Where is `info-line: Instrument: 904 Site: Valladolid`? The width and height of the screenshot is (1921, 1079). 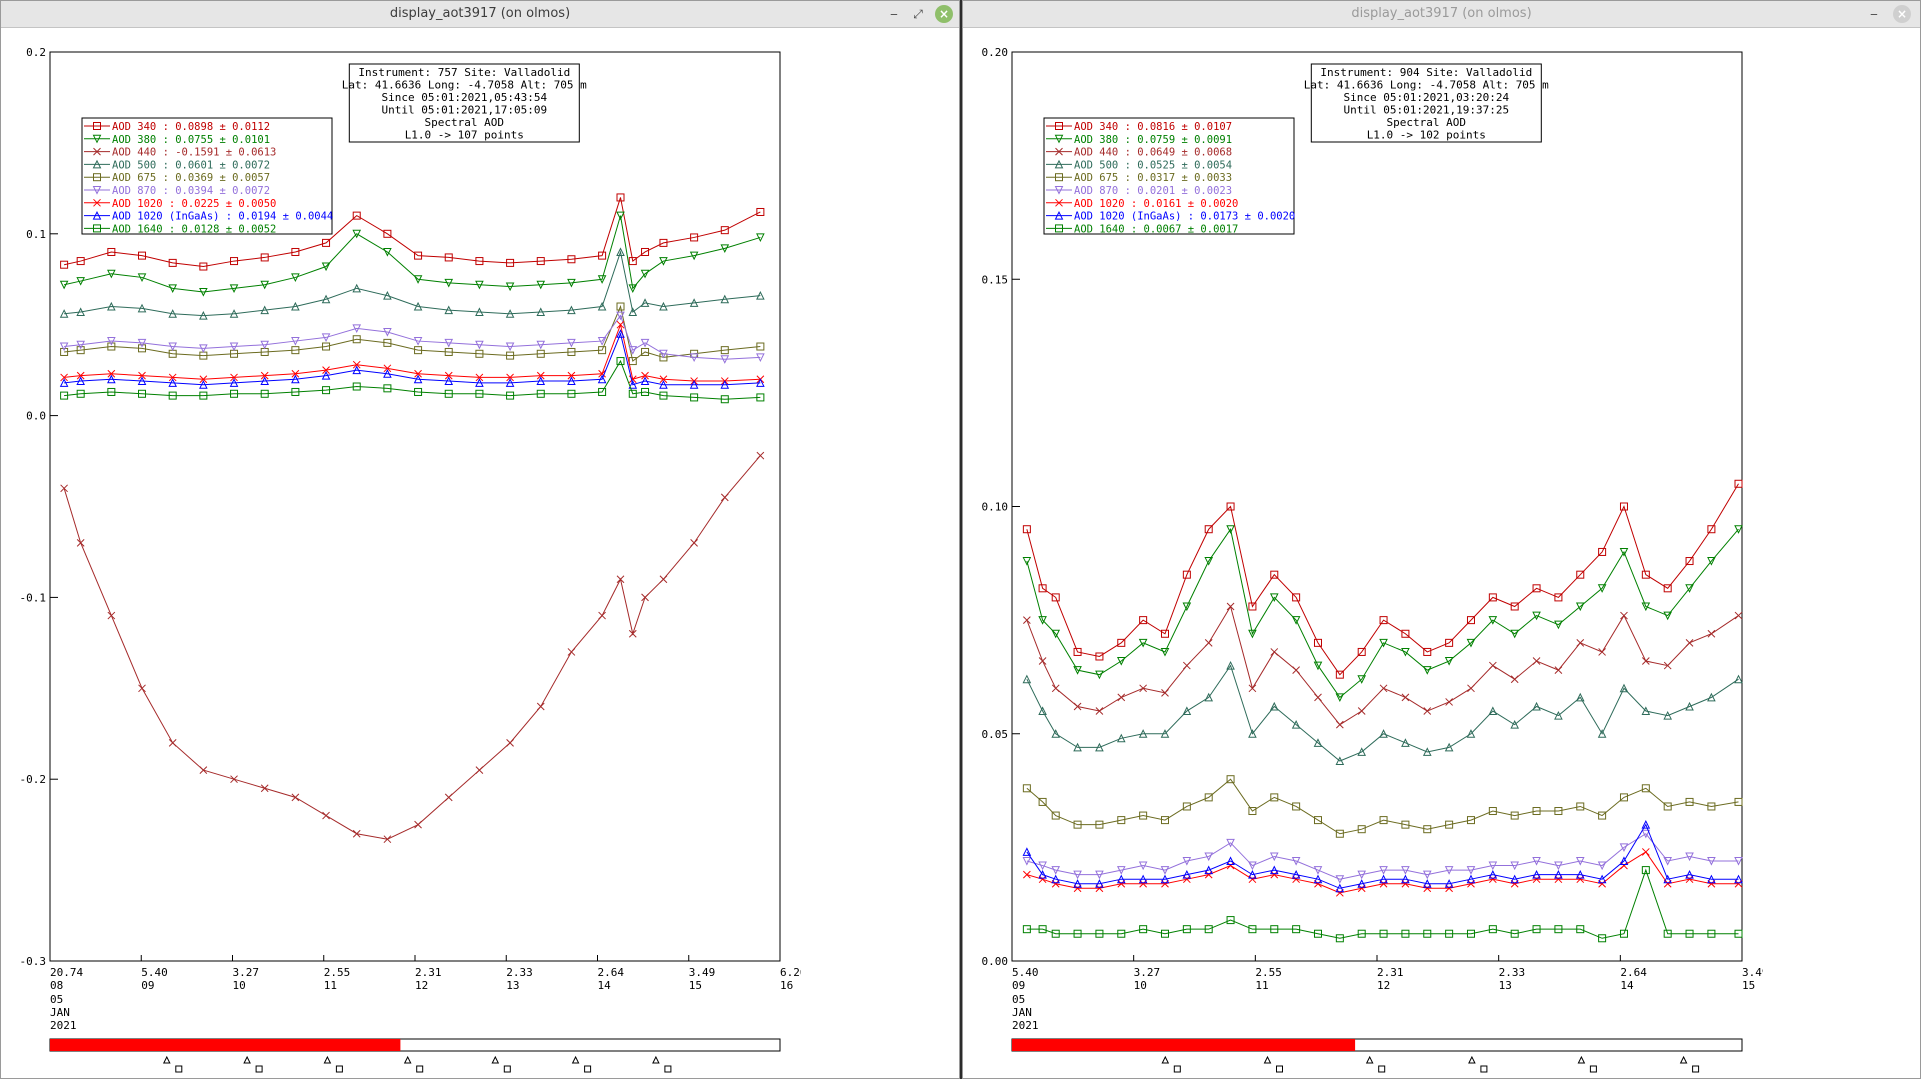 info-line: Instrument: 904 Site: Valladolid is located at coordinates (1426, 72).